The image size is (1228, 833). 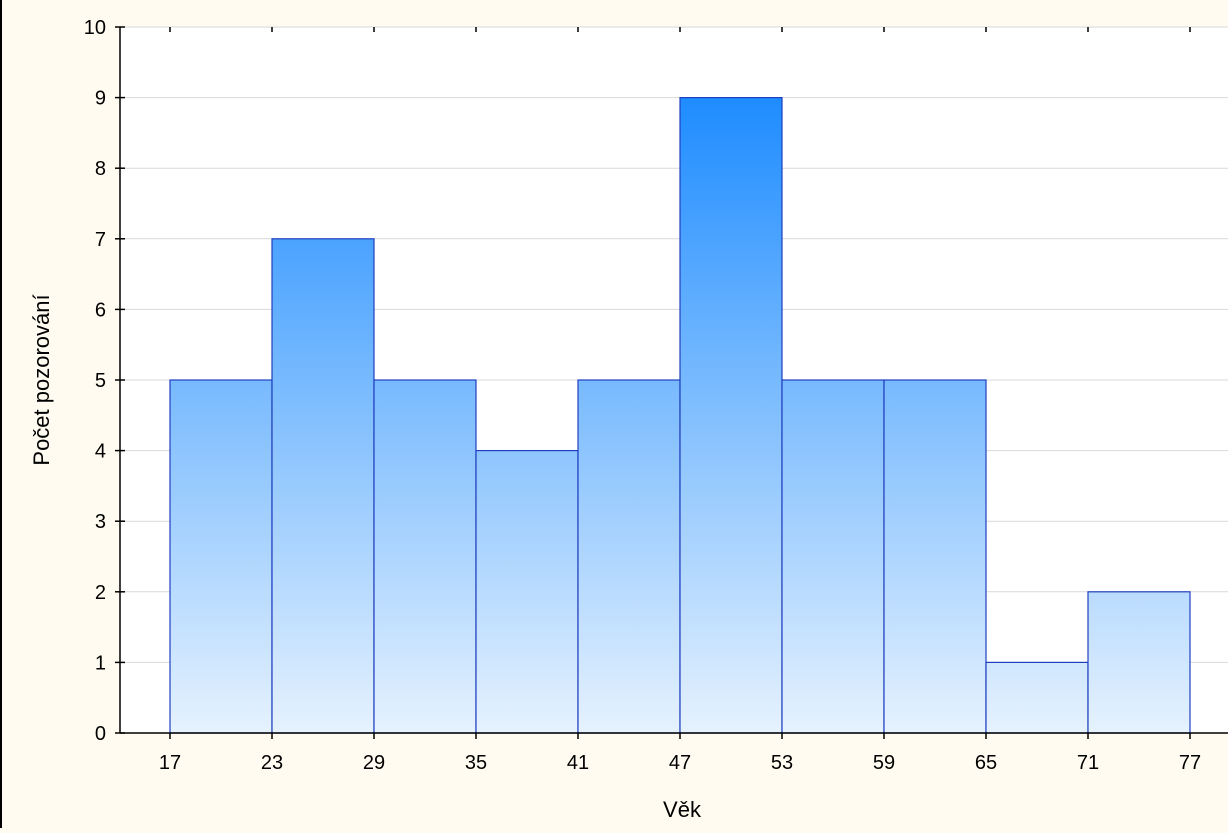 I want to click on x-axis-label: Věk, so click(x=682, y=809).